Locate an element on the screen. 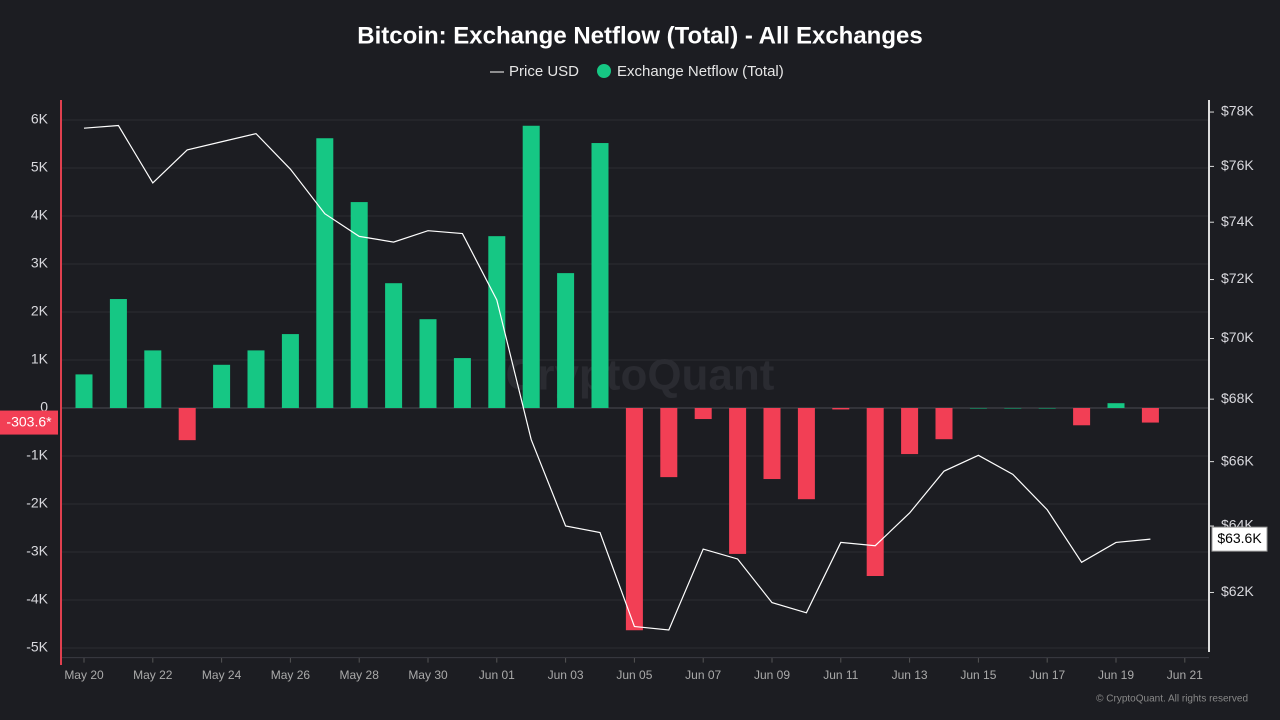 This screenshot has width=1280, height=720. x-tick-label: Jun 13 is located at coordinates (910, 675).